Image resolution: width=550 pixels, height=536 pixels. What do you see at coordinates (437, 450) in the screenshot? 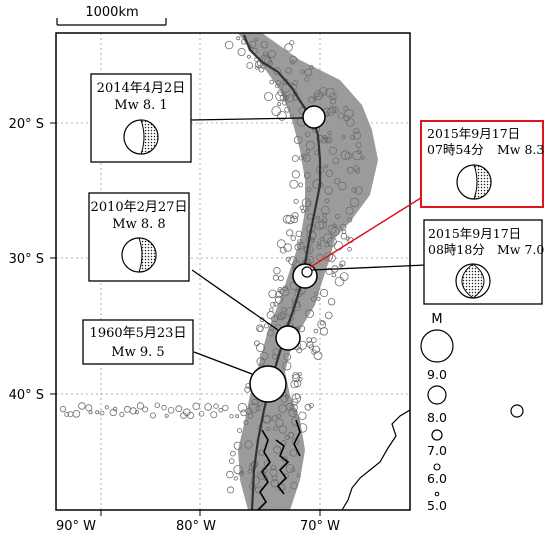
I see `legend-level: 7.0` at bounding box center [437, 450].